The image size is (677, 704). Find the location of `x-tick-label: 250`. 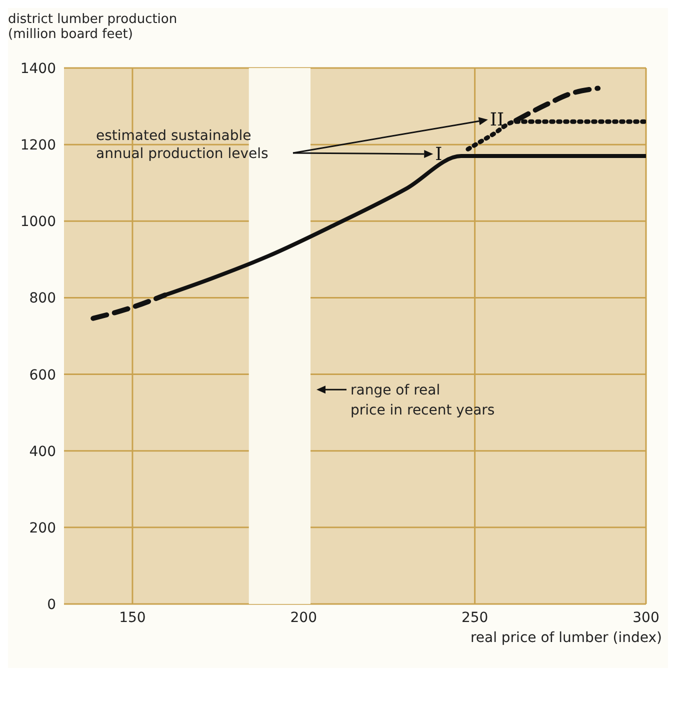

x-tick-label: 250 is located at coordinates (474, 618).